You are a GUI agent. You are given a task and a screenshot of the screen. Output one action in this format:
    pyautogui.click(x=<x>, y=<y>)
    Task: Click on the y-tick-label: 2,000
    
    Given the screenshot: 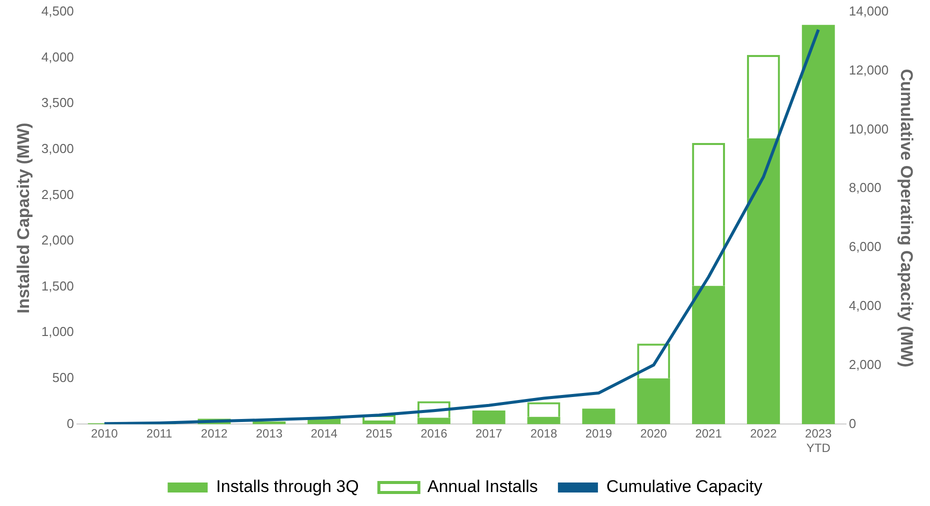 What is the action you would take?
    pyautogui.click(x=57, y=240)
    